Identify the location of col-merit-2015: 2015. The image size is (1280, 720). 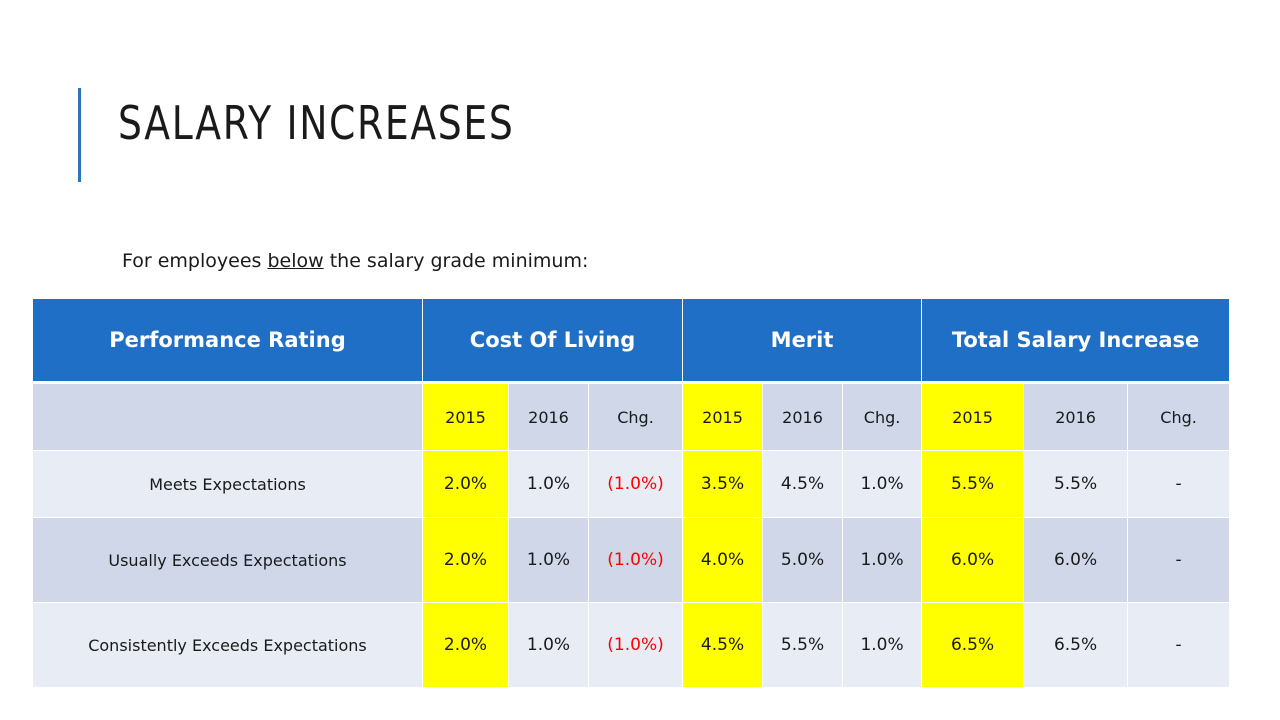
(723, 416).